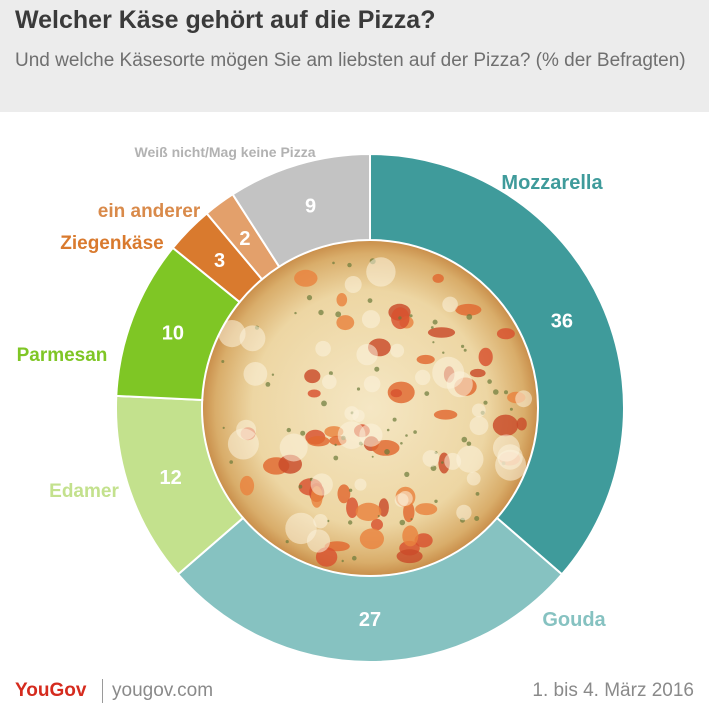 The height and width of the screenshot is (710, 709). What do you see at coordinates (62, 355) in the screenshot?
I see `category-label-parmesan: Parmesan` at bounding box center [62, 355].